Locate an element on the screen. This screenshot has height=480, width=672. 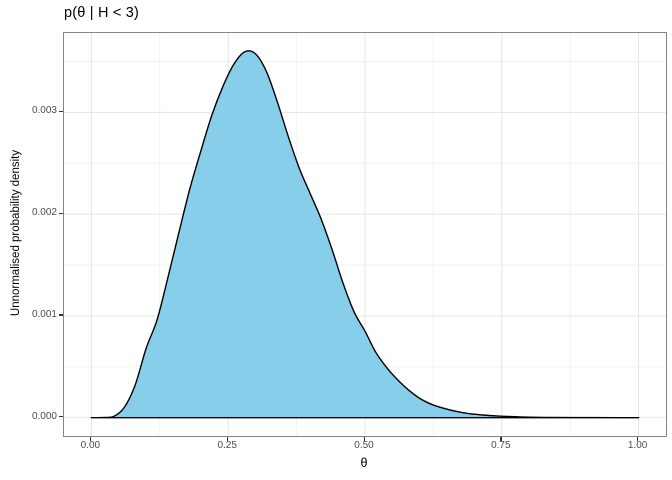
x-tick-label: 0.50 is located at coordinates (364, 445).